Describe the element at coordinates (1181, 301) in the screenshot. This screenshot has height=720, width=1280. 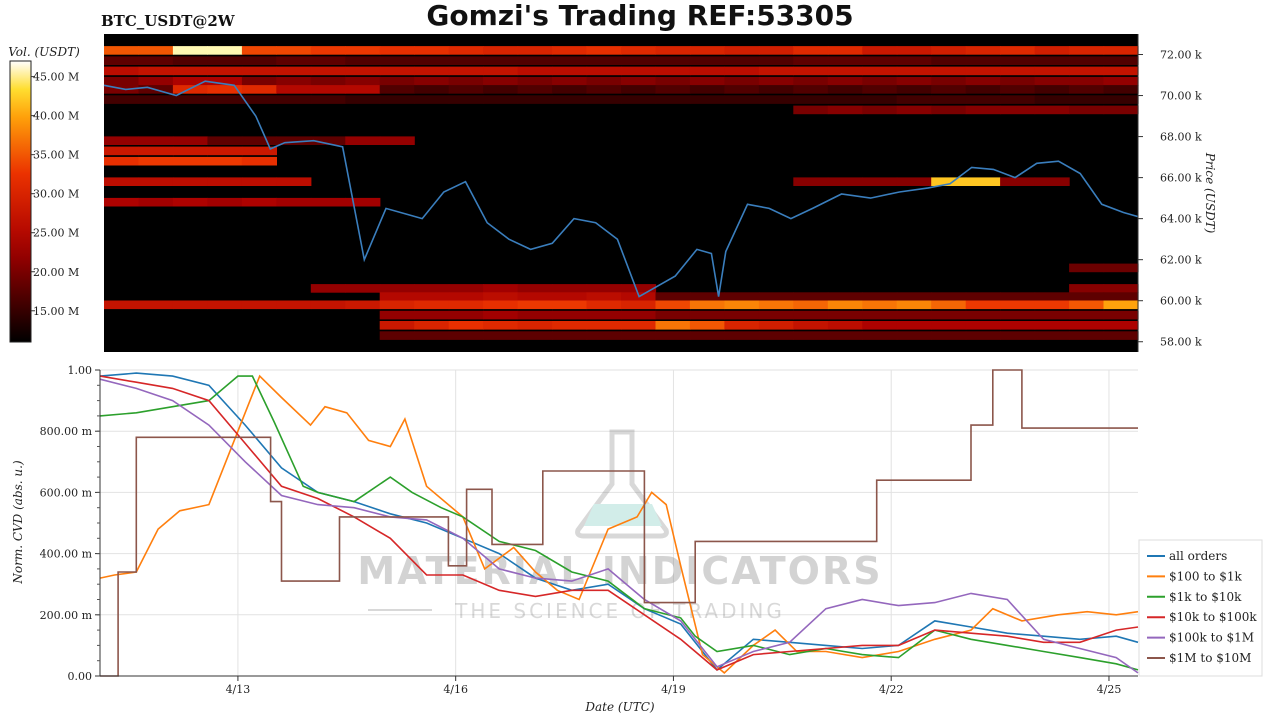
I see `price-tick-label: 60.00 k` at that location.